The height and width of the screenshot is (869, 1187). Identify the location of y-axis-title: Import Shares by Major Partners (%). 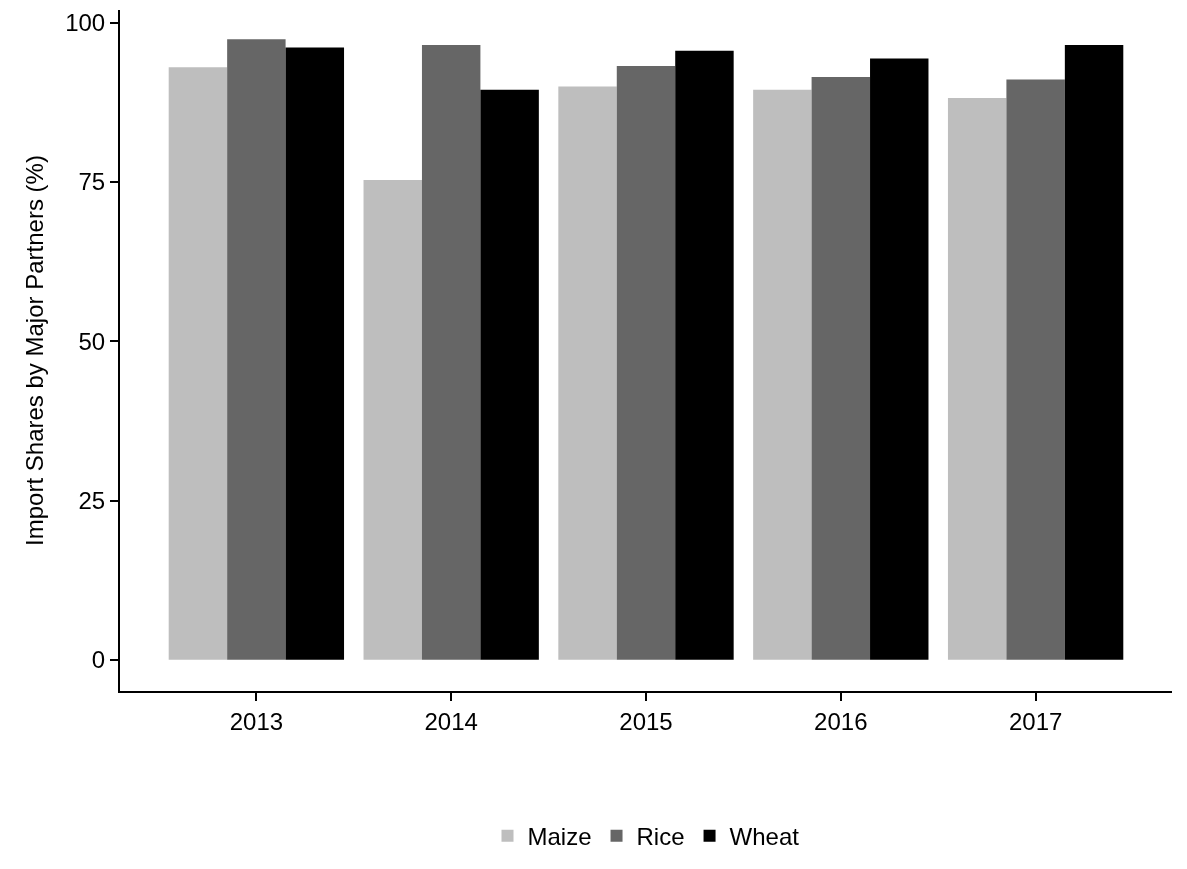
(34, 350).